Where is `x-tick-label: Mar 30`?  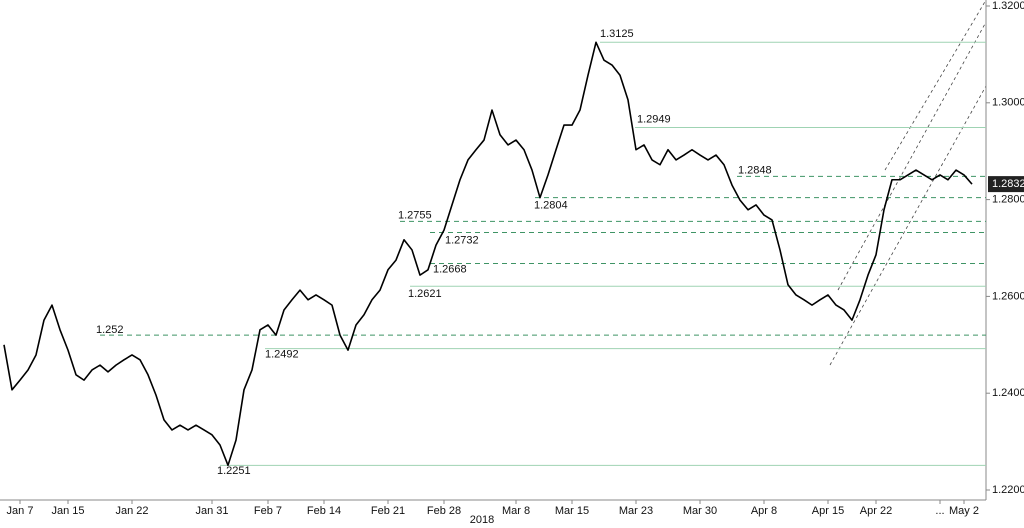
x-tick-label: Mar 30 is located at coordinates (700, 511).